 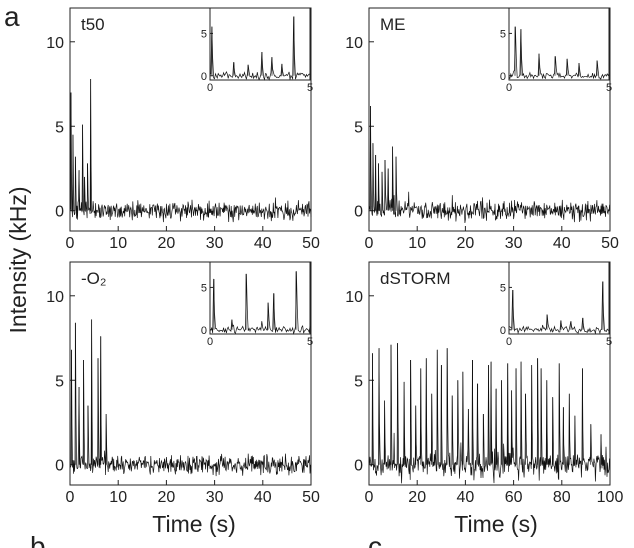 I want to click on panel-title: dSTORM, so click(x=415, y=278).